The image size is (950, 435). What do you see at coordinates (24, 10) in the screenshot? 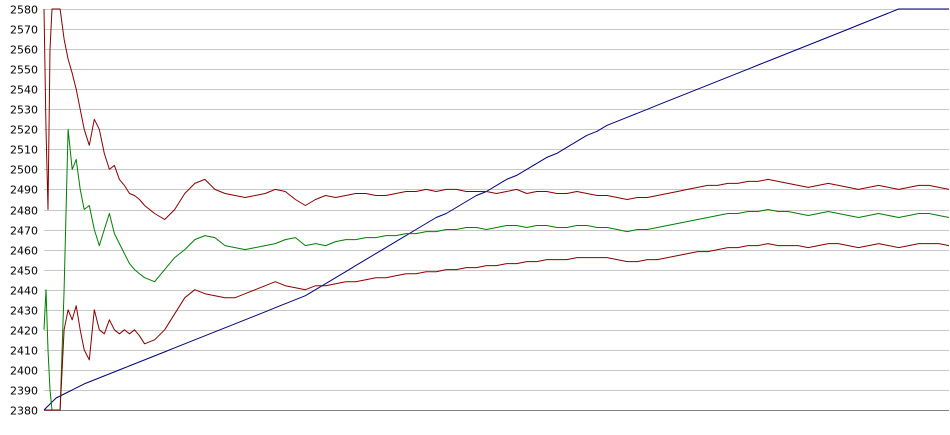
I see `y-tick-label: 2580` at bounding box center [24, 10].